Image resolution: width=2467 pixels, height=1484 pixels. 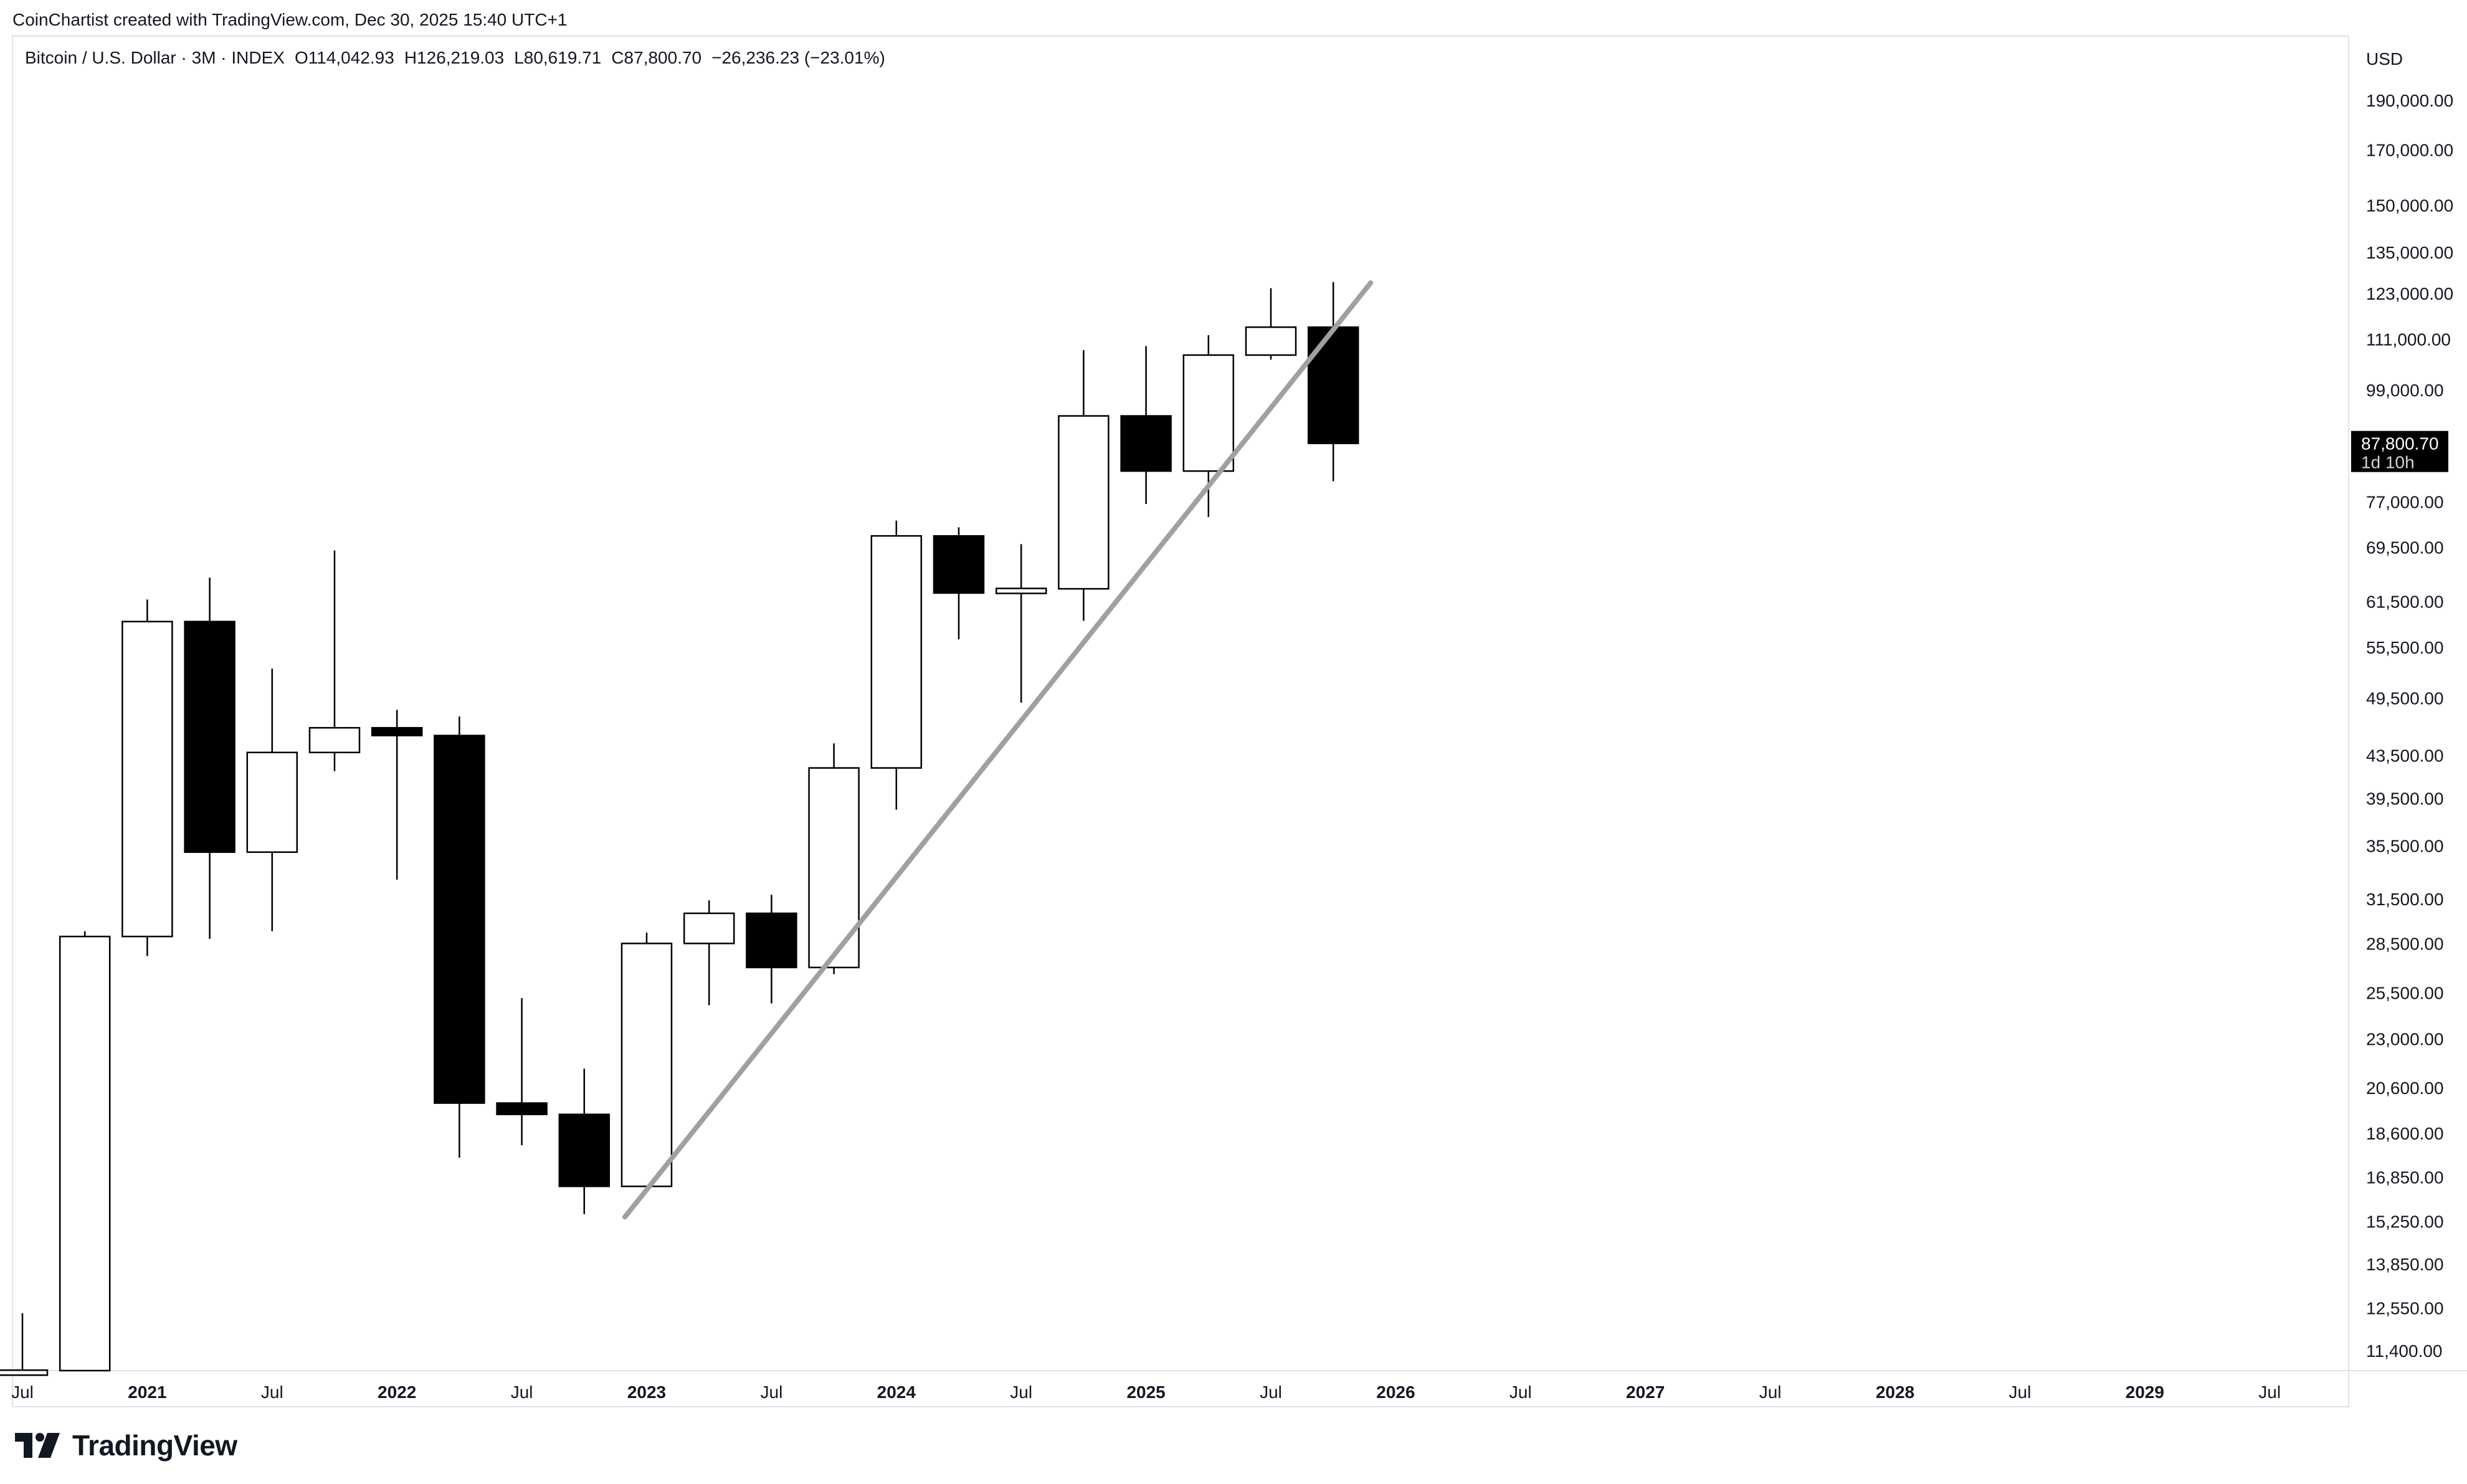 What do you see at coordinates (2409, 149) in the screenshot?
I see `price-tick-label: 170,000.00` at bounding box center [2409, 149].